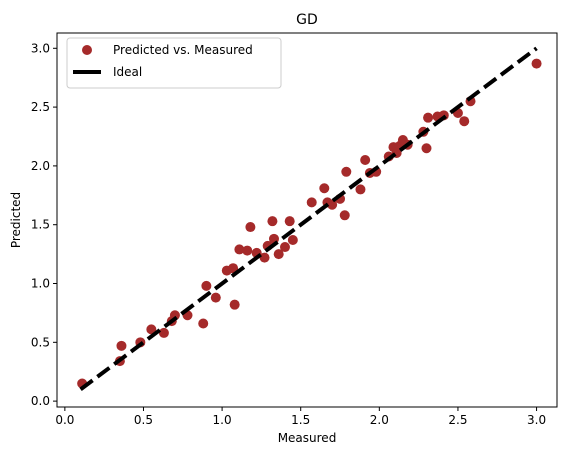 This screenshot has height=455, width=567. What do you see at coordinates (307, 20) in the screenshot?
I see `chart-title: GD` at bounding box center [307, 20].